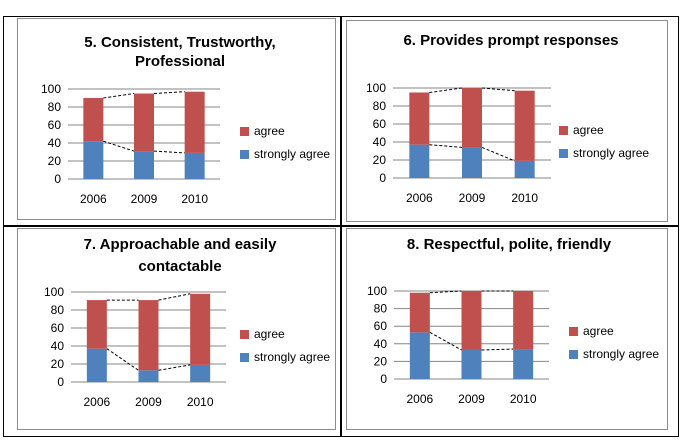 This screenshot has width=683, height=444. What do you see at coordinates (509, 244) in the screenshot?
I see `chart-title-line: 8. Respectful, polite, friendly` at bounding box center [509, 244].